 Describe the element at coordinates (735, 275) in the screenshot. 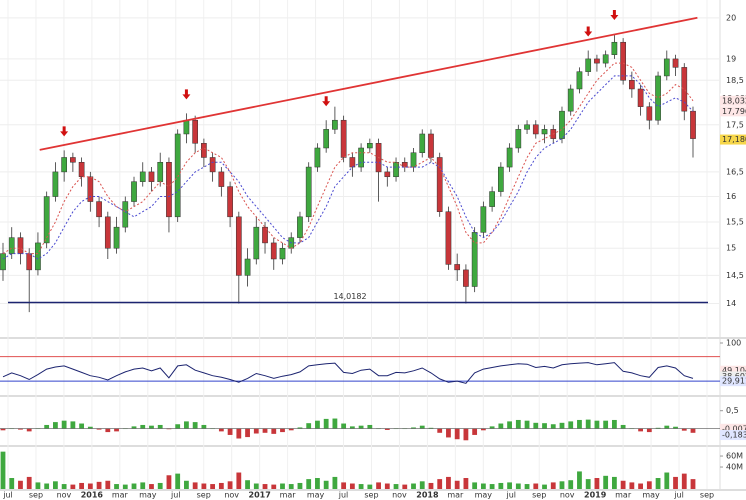

I see `y-tick-label: 14,5` at that location.